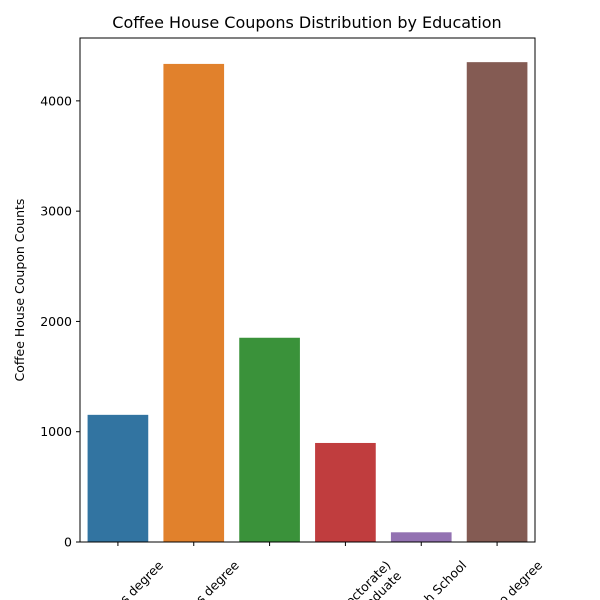 This screenshot has height=600, width=600. What do you see at coordinates (445, 579) in the screenshot?
I see `x-tick-label-4: h School` at bounding box center [445, 579].